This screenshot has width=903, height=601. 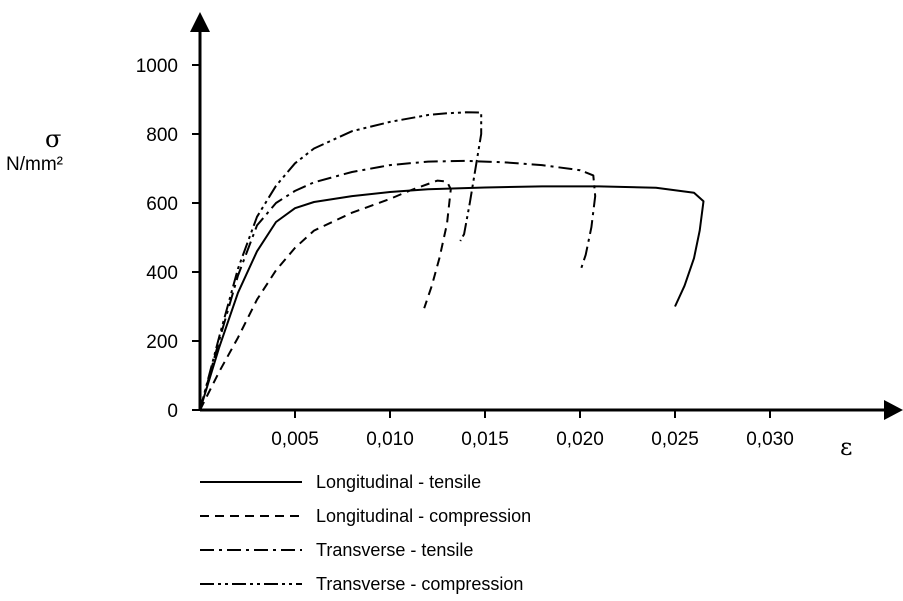 I want to click on x-tick-label: 0,025, so click(x=675, y=439).